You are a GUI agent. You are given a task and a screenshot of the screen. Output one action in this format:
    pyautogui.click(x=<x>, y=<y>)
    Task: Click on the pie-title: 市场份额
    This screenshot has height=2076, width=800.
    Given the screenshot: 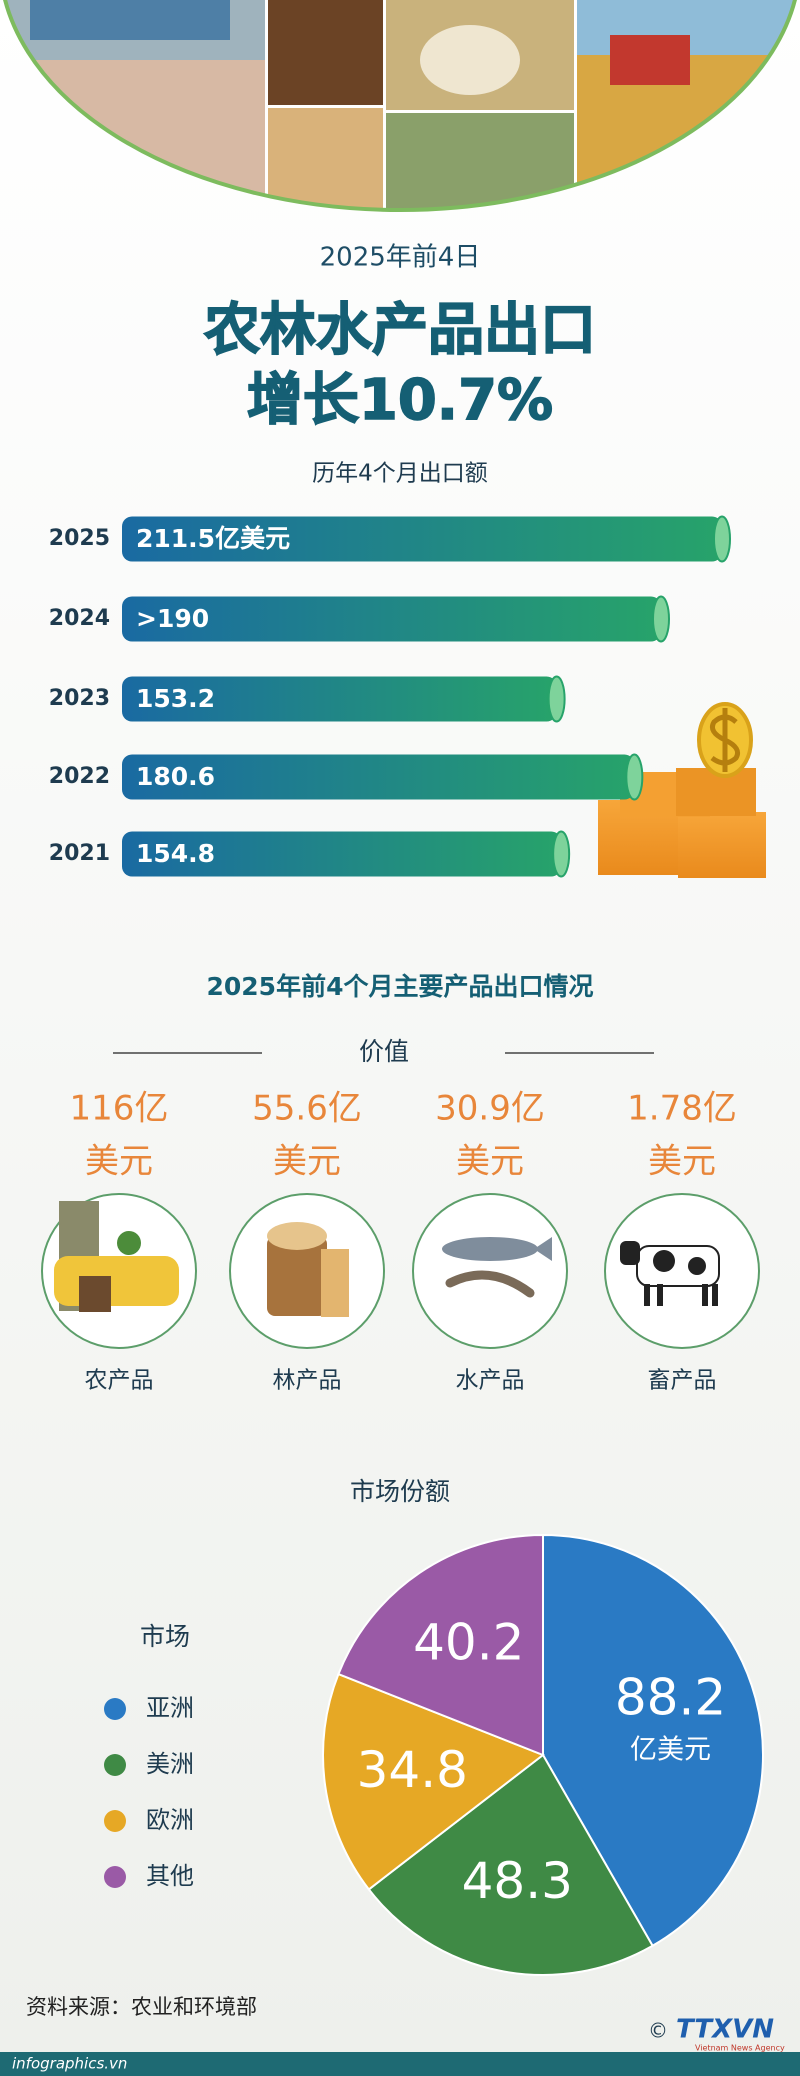 What is the action you would take?
    pyautogui.click(x=400, y=1491)
    